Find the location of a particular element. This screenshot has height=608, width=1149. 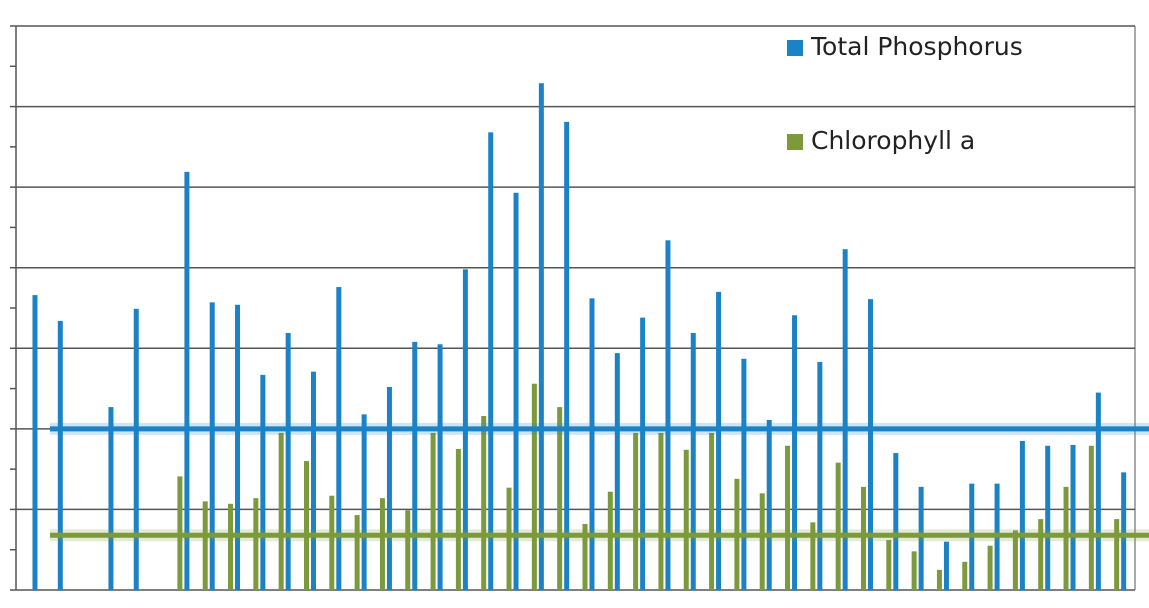

legend-label: Chlorophyll a is located at coordinates (893, 140).